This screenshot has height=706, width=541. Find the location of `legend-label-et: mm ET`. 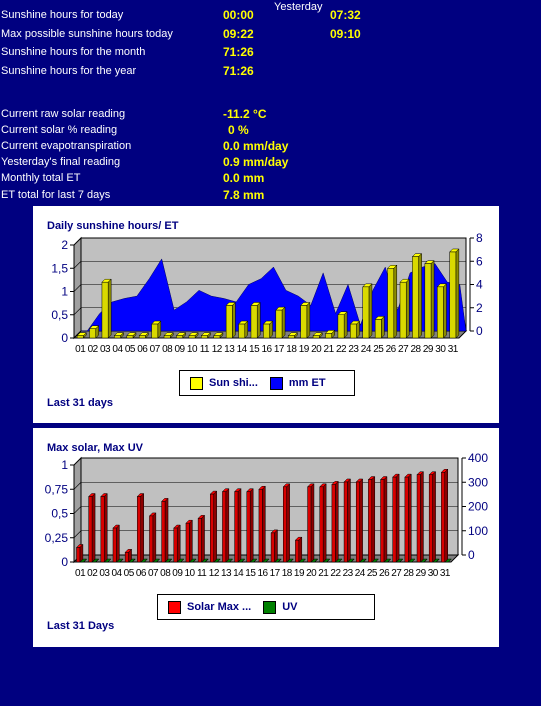

legend-label-et: mm ET is located at coordinates (307, 383).